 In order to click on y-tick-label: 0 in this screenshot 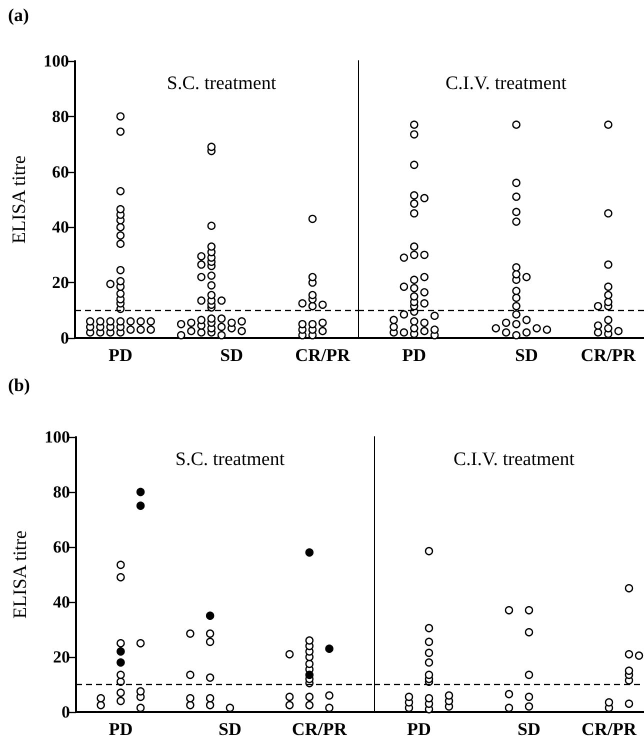, I will do `click(66, 712)`.